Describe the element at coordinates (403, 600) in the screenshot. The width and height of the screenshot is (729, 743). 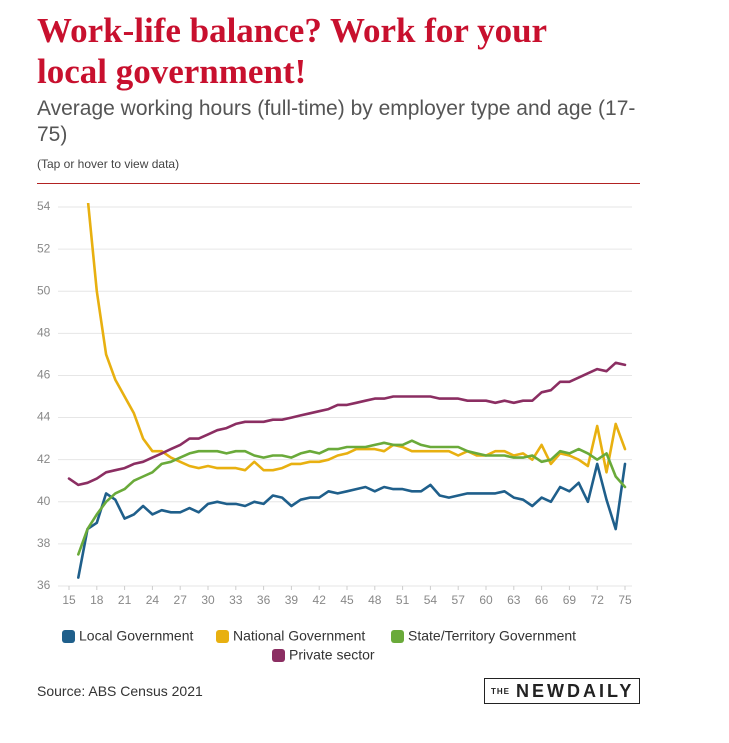
I see `x-tick-label: 51` at that location.